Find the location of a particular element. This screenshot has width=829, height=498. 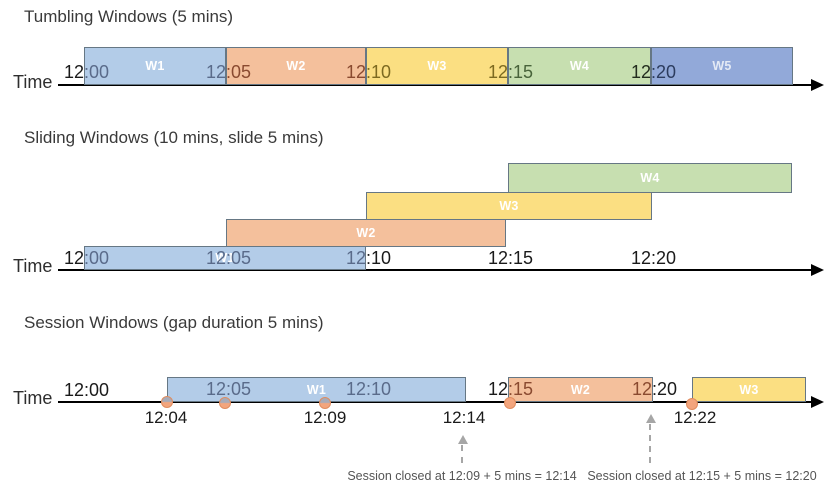

session-window-w2: W2 is located at coordinates (580, 389).